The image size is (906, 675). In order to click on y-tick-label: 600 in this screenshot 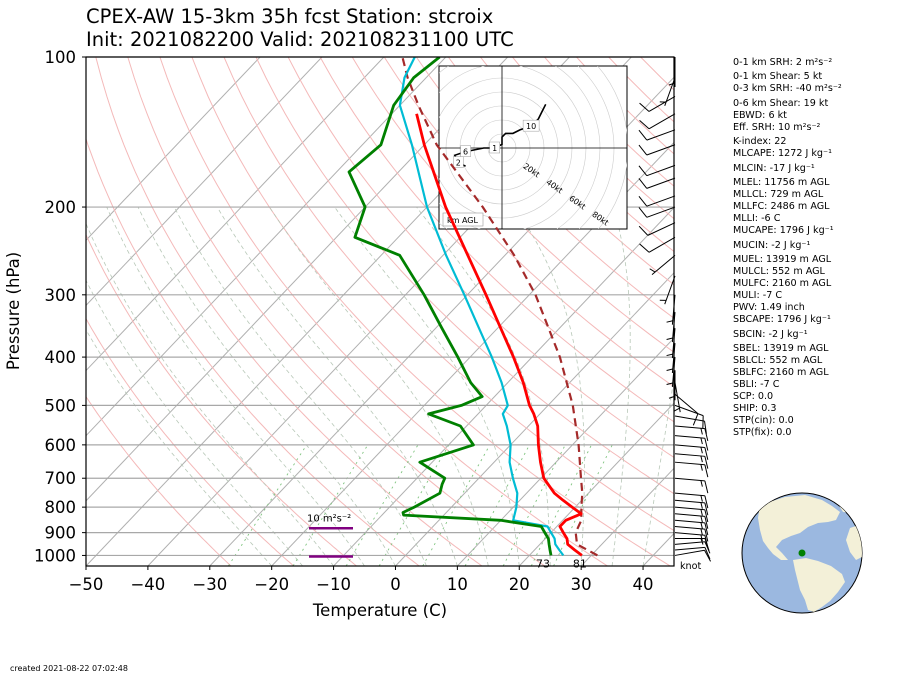, I will do `click(61, 445)`.